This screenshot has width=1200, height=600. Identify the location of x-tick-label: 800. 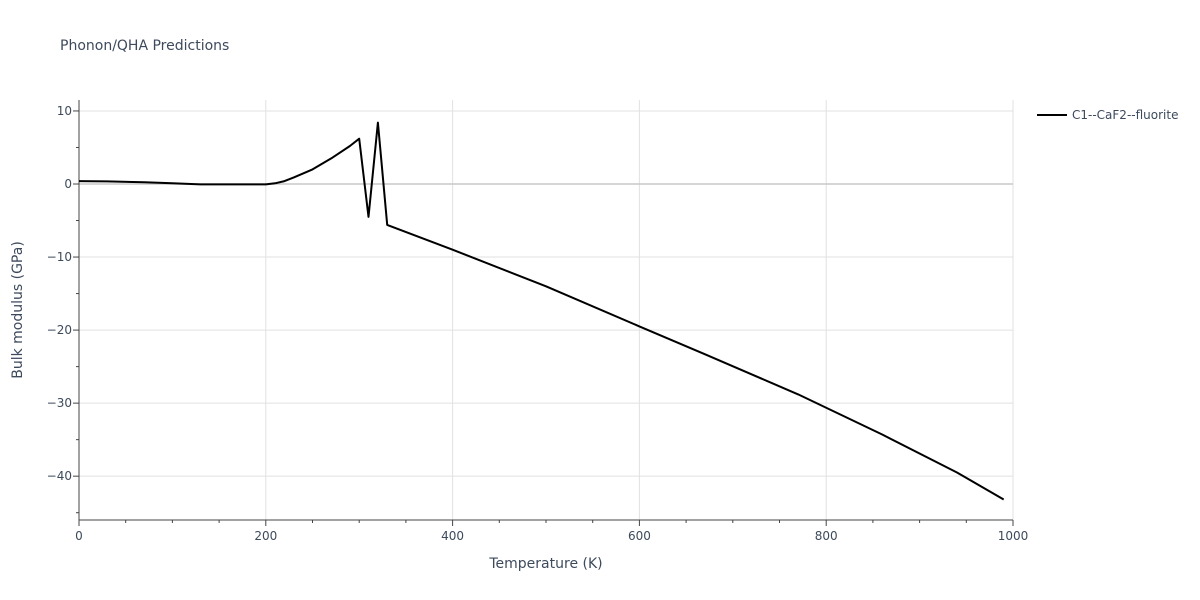
(826, 536).